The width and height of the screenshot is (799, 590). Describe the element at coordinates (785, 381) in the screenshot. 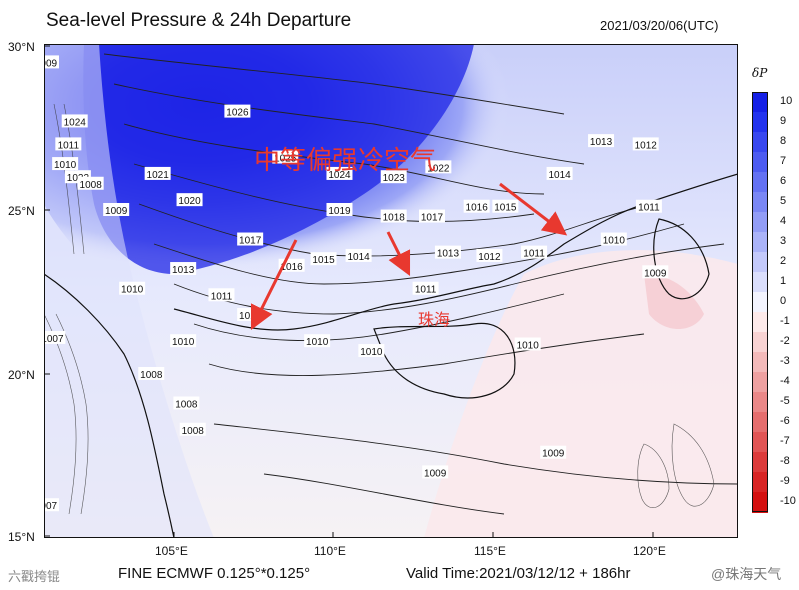

I see `legend-tick-label: -4` at that location.